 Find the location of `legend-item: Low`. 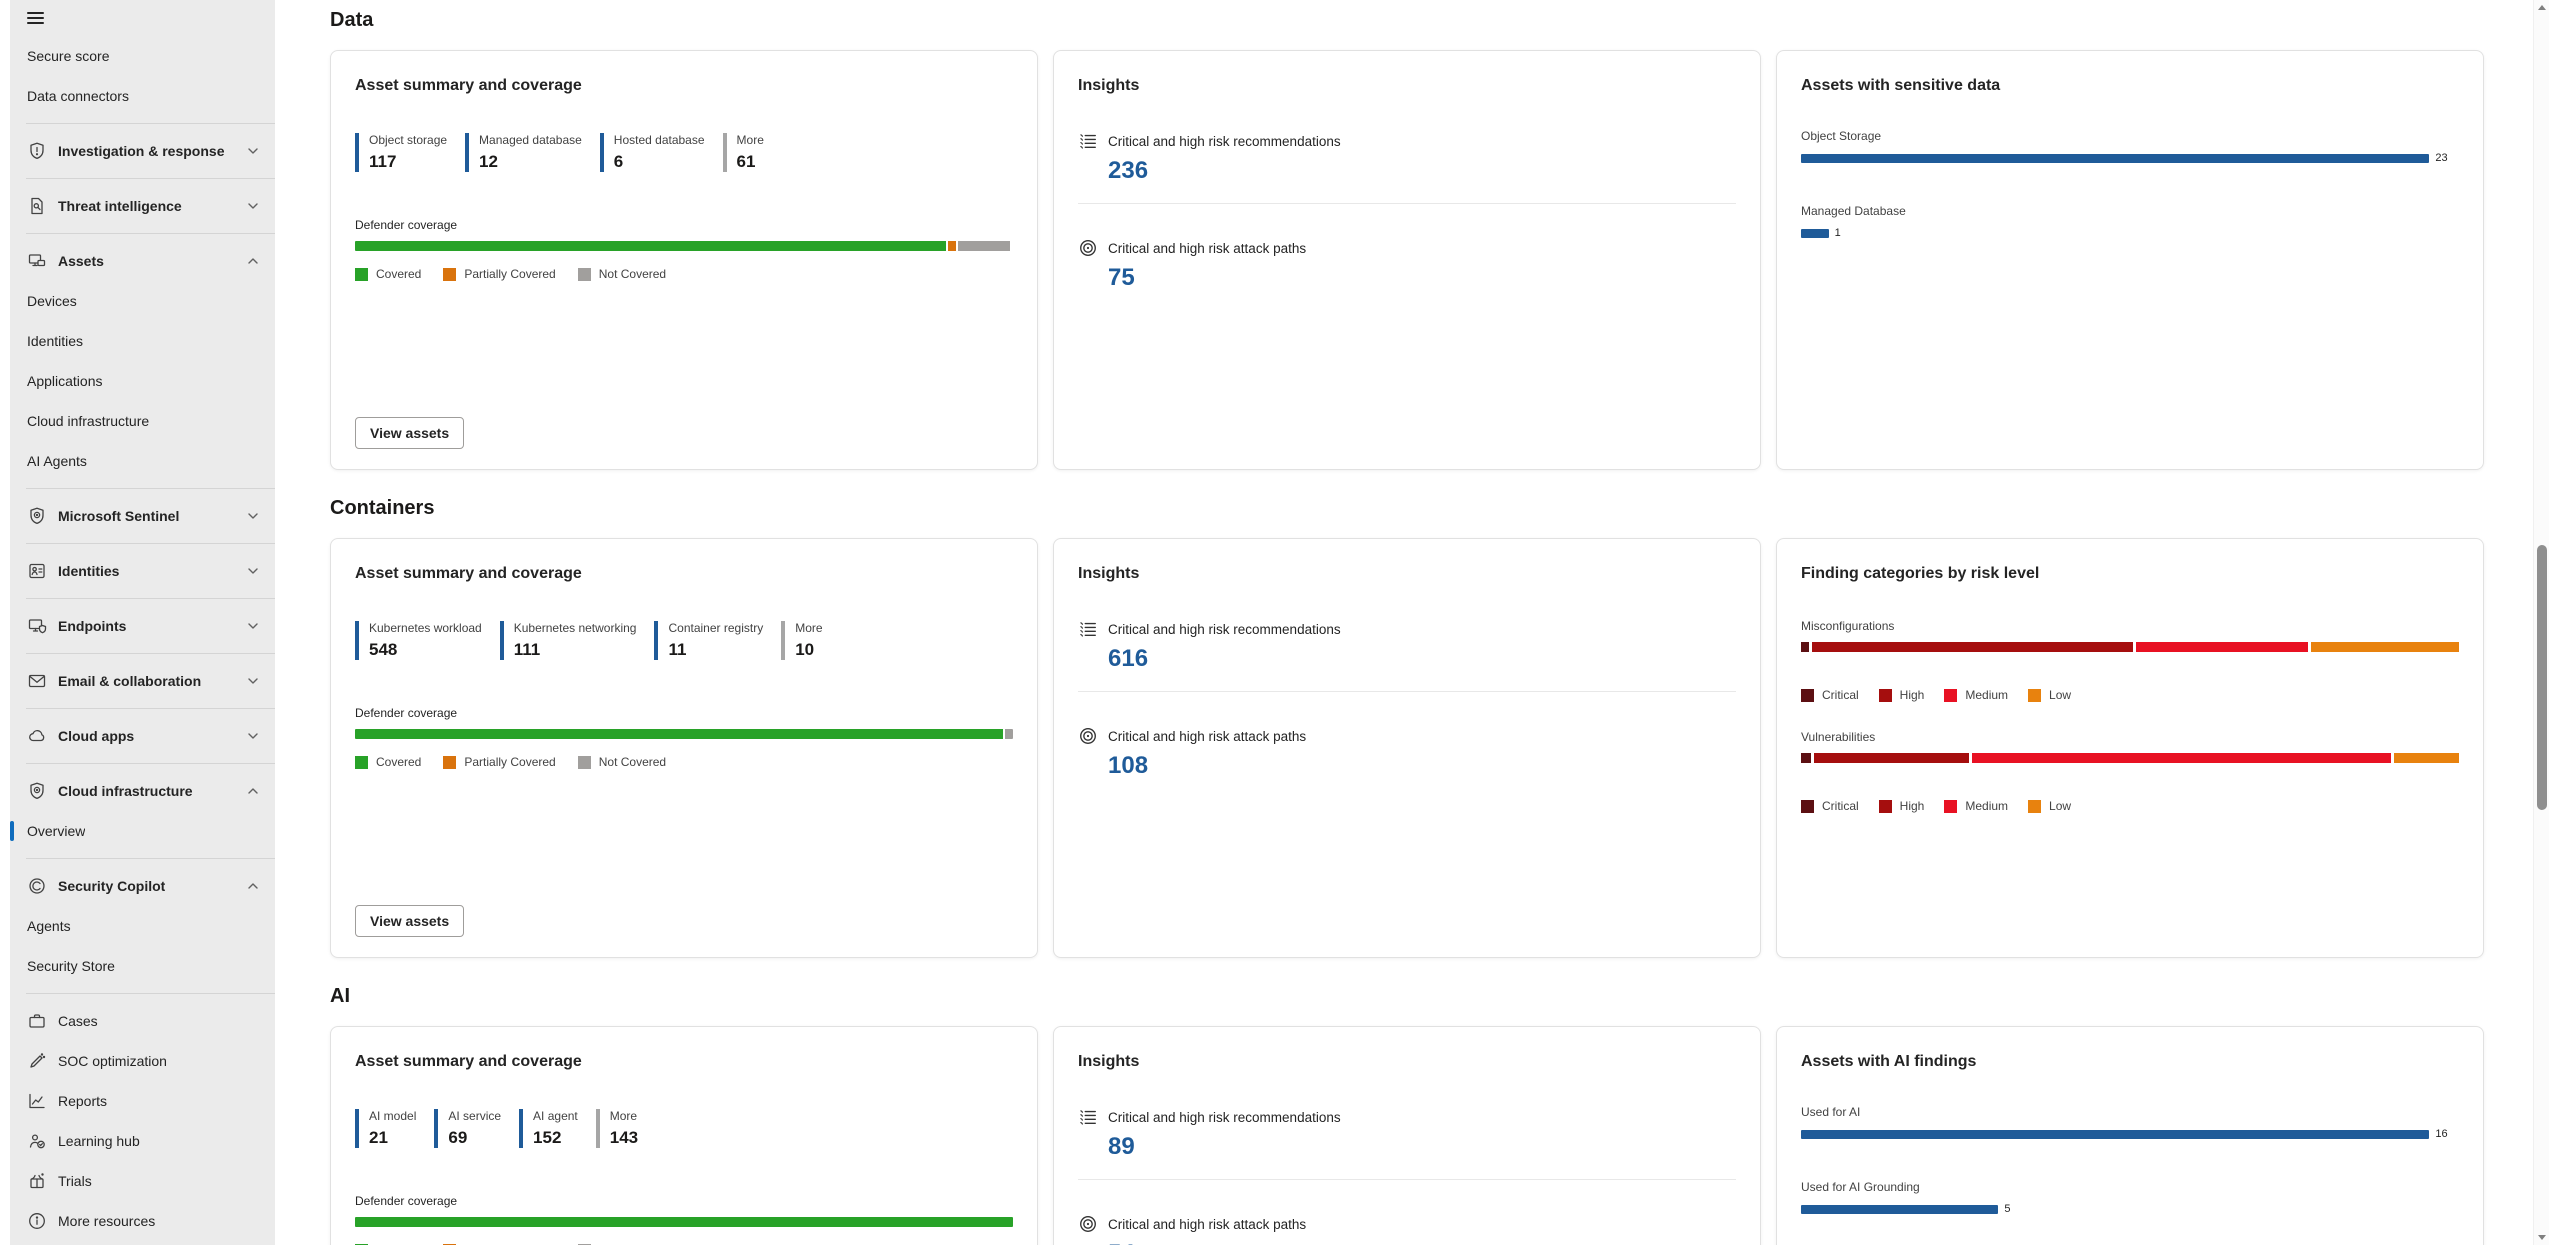

legend-item: Low is located at coordinates (2049, 806).